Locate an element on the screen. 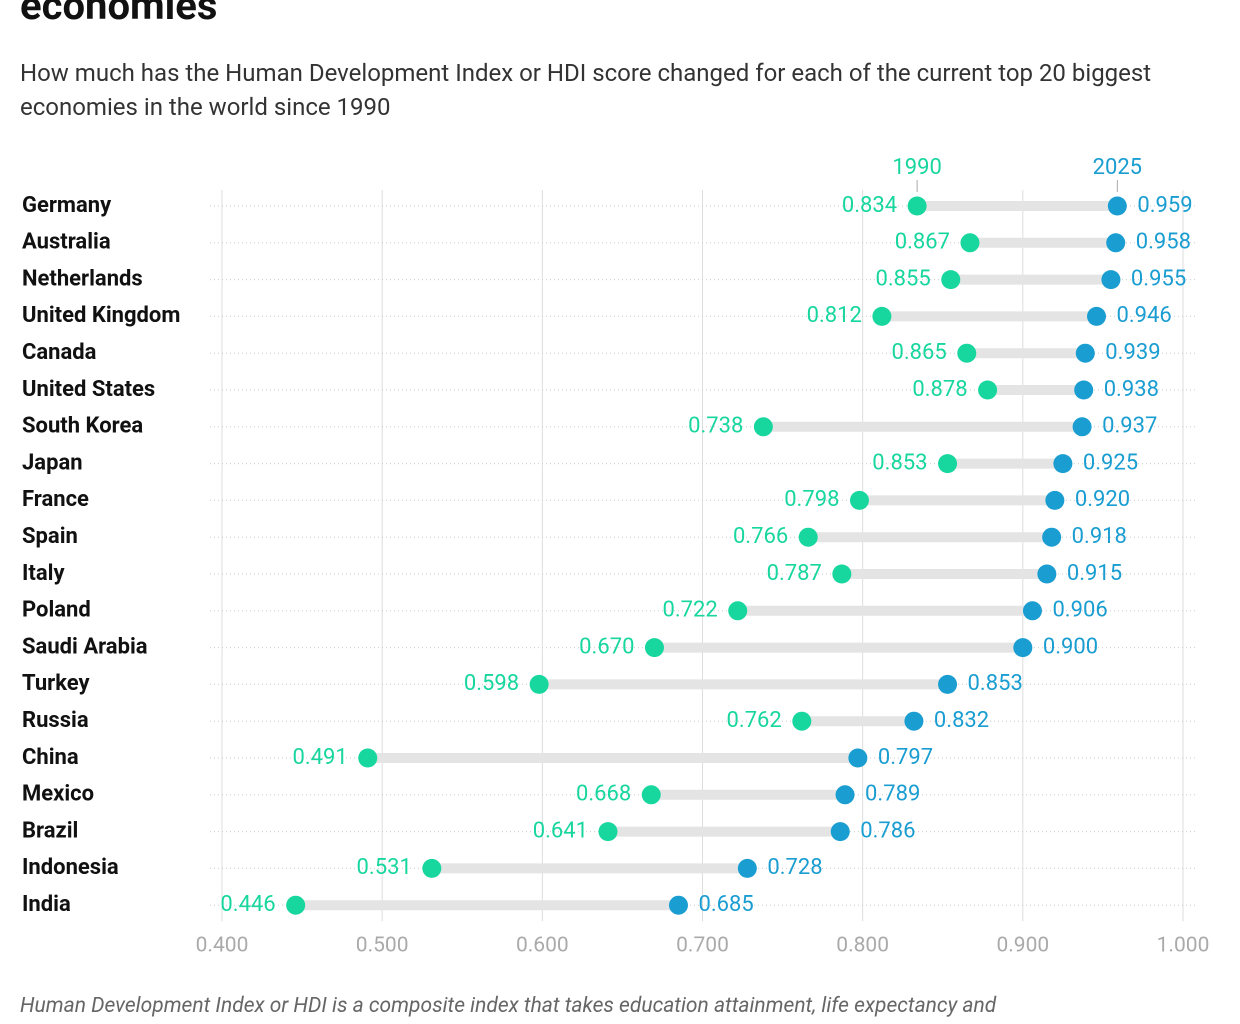  category-label: France is located at coordinates (55, 499).